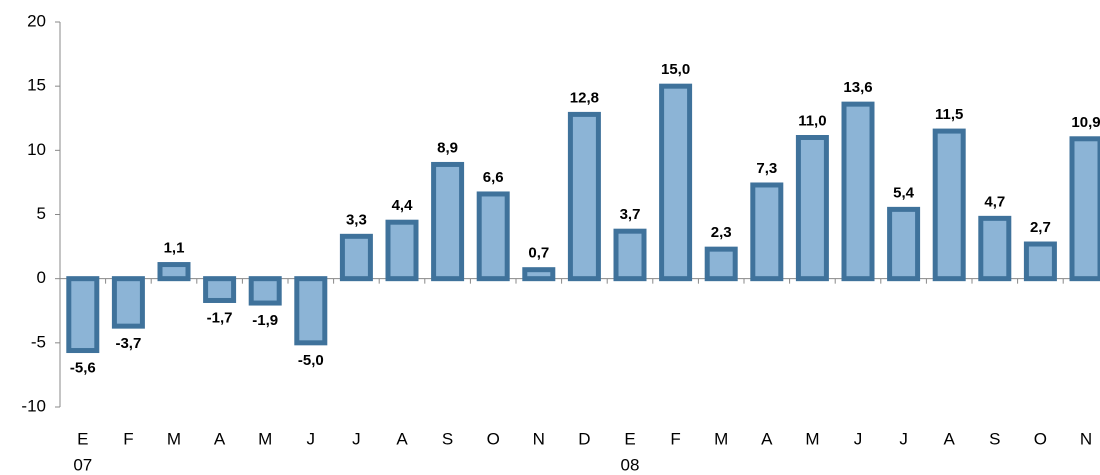 The image size is (1100, 475). What do you see at coordinates (403, 205) in the screenshot?
I see `data-label: 4,4` at bounding box center [403, 205].